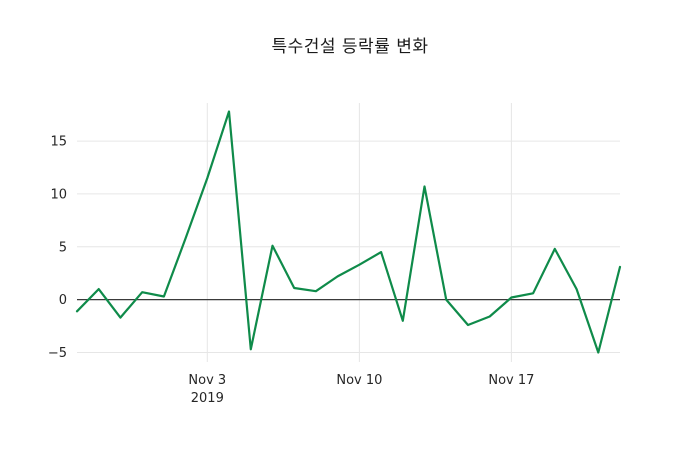 Image resolution: width=700 pixels, height=450 pixels. What do you see at coordinates (350, 47) in the screenshot?
I see `chart-title: 특수건설 등락률 변화` at bounding box center [350, 47].